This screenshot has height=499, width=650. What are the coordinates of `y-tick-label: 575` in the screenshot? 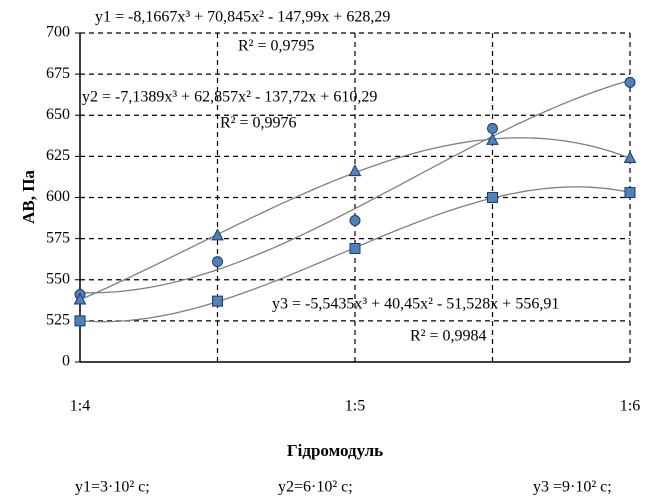 It's located at (58, 237).